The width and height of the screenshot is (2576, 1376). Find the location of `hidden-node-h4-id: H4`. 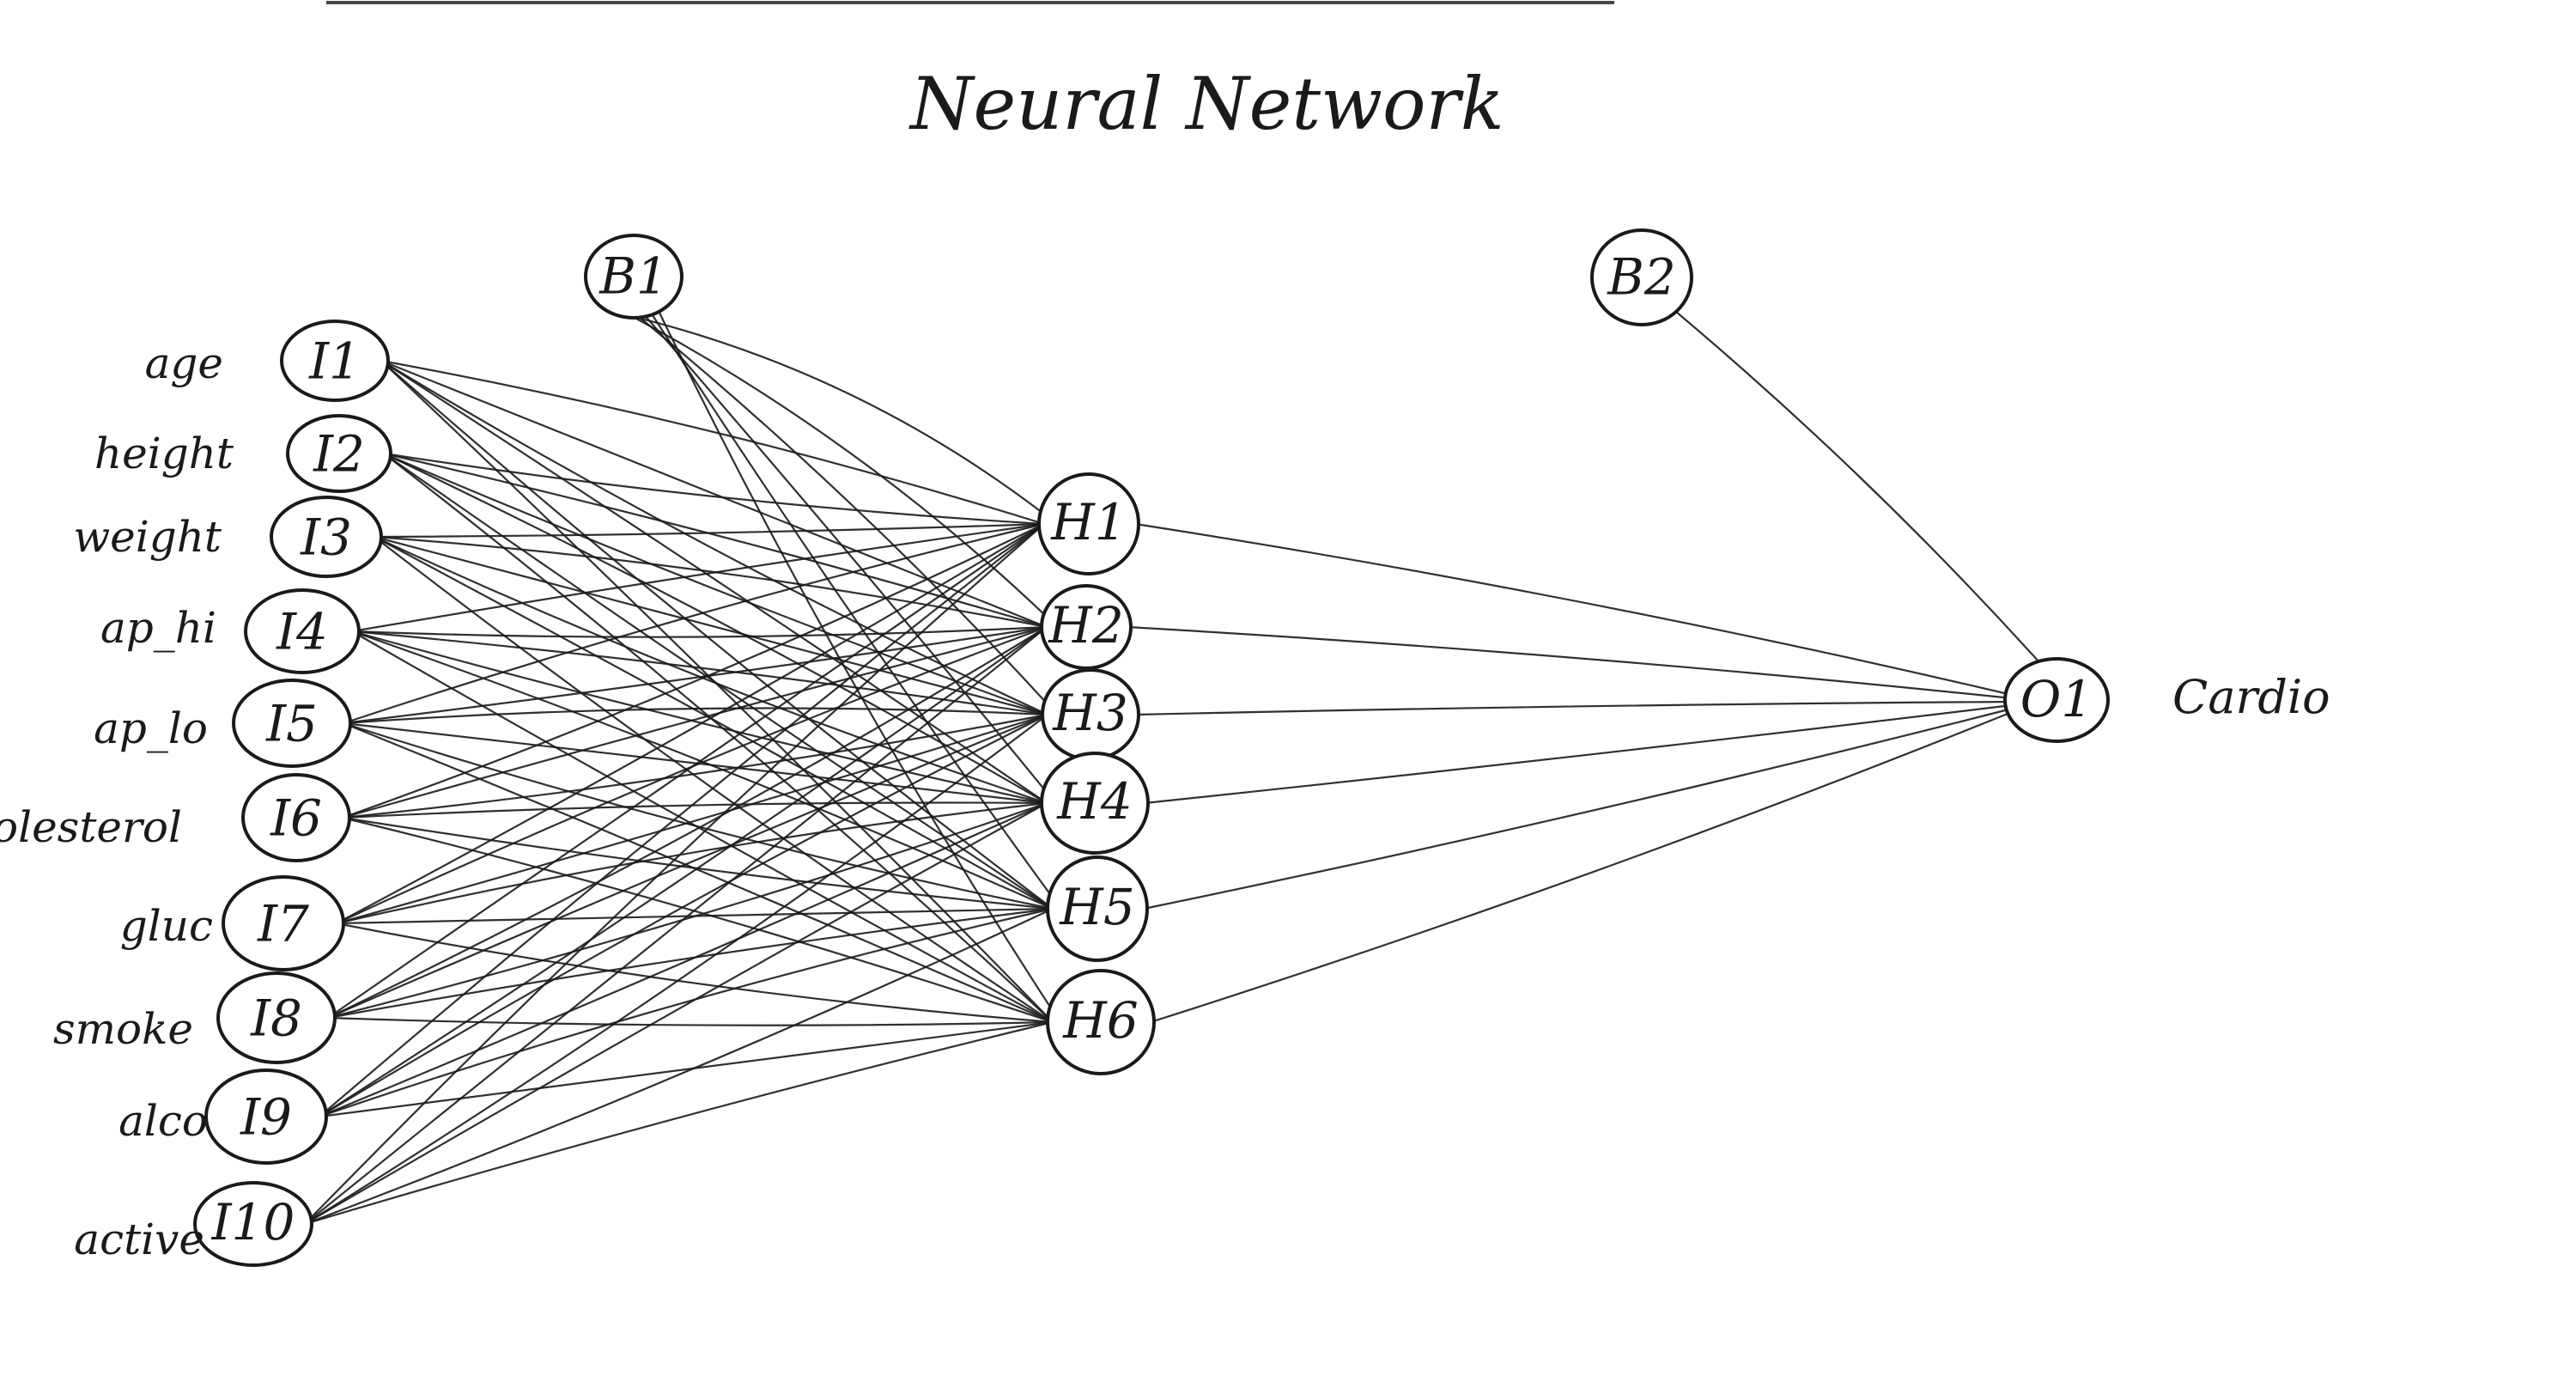

hidden-node-h4-id: H4 is located at coordinates (1094, 801).